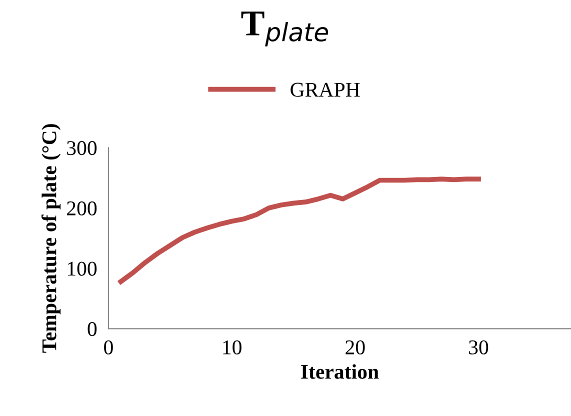 Image resolution: width=571 pixels, height=416 pixels. Describe the element at coordinates (51, 238) in the screenshot. I see `y-axis-title: Temperature of plate (°C)` at that location.